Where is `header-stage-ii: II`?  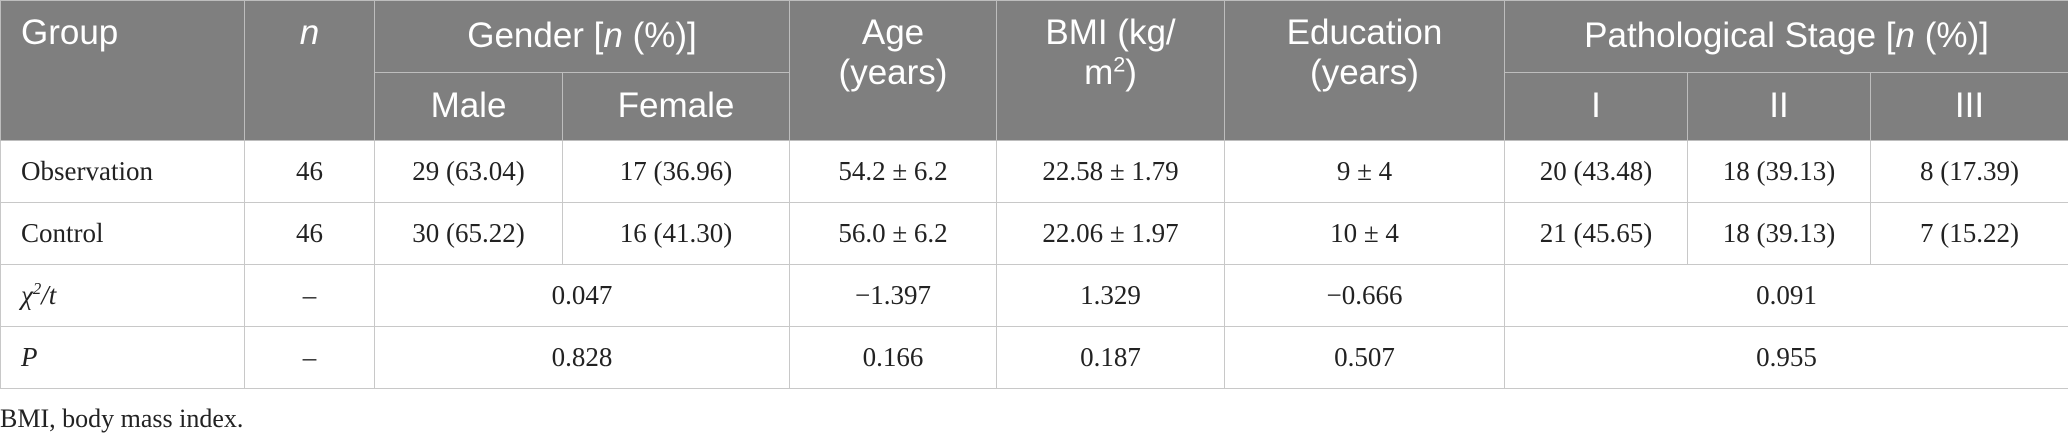
header-stage-ii: II is located at coordinates (1779, 106).